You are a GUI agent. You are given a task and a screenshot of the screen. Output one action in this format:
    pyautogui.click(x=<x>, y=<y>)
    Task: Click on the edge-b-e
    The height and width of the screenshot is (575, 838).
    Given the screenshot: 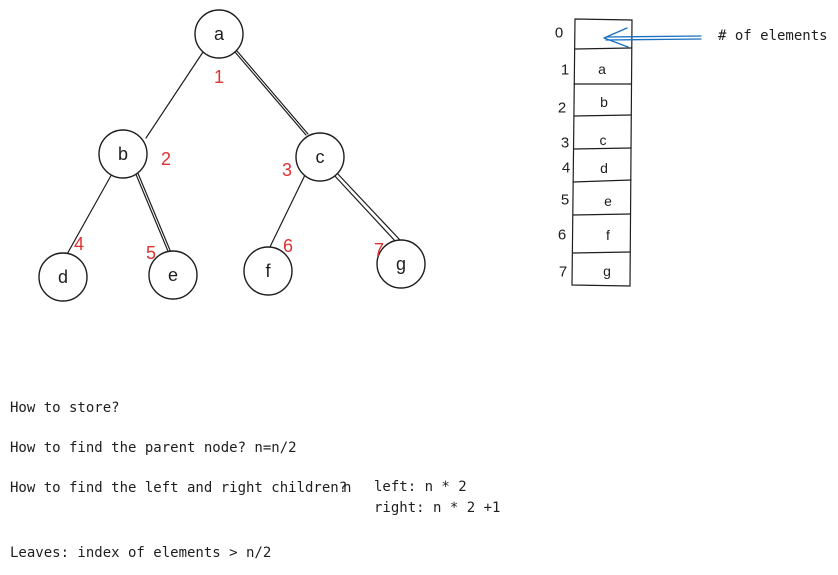 What is the action you would take?
    pyautogui.click(x=153, y=213)
    